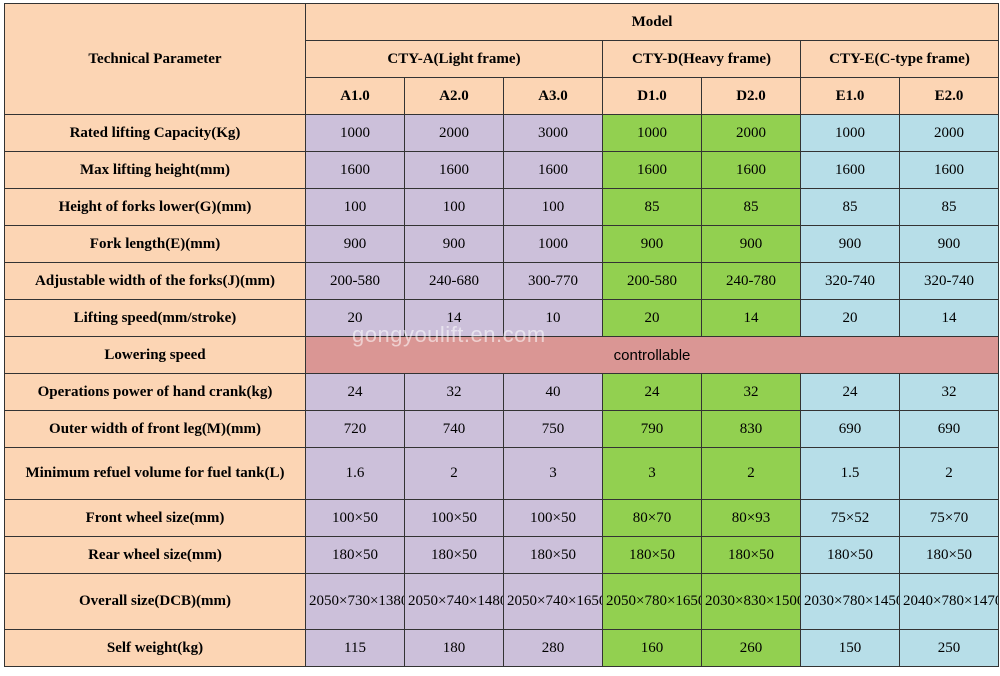 This screenshot has width=1000, height=676. What do you see at coordinates (155, 429) in the screenshot?
I see `parameter-label: Outer width of front leg(M)(mm)` at bounding box center [155, 429].